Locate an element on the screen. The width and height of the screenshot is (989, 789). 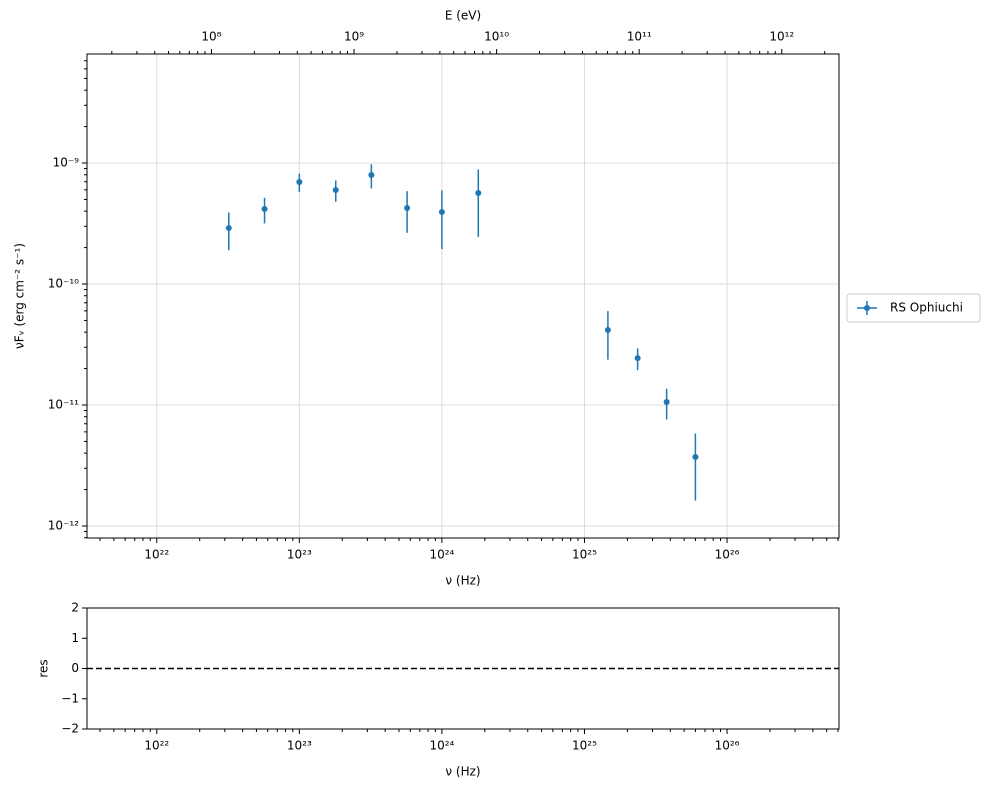
legend-marker is located at coordinates (867, 308).